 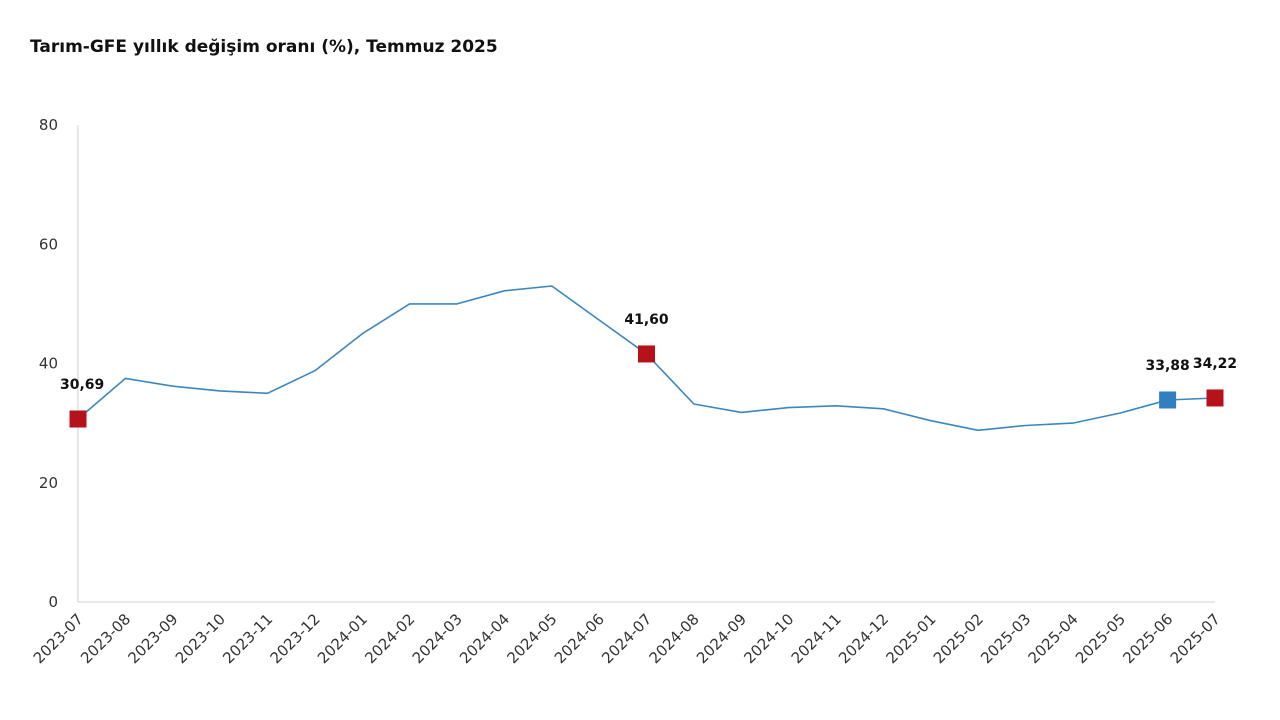 I want to click on x-tick-label: 2025-05, so click(x=1100, y=638).